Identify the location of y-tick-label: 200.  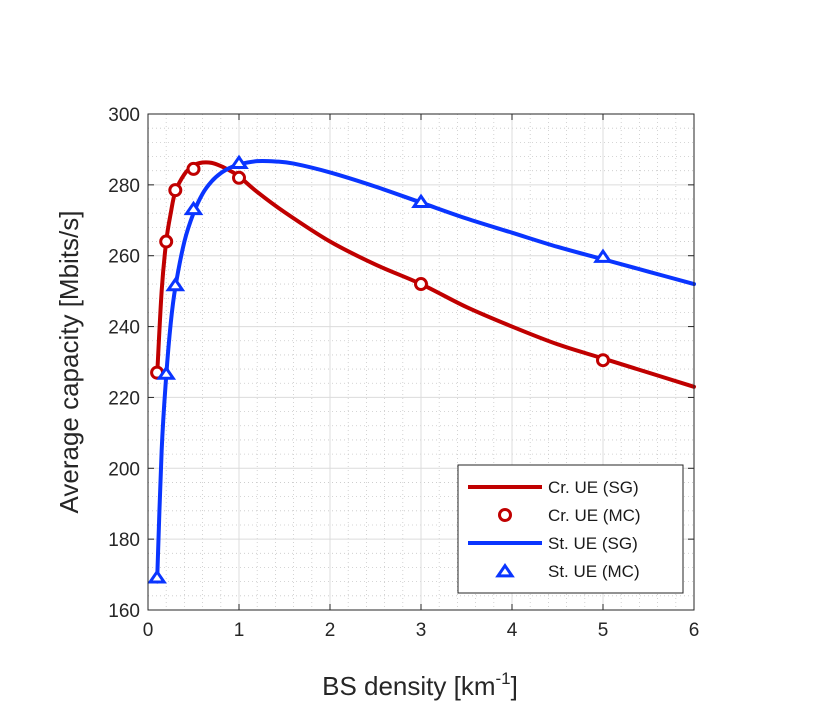
(124, 469).